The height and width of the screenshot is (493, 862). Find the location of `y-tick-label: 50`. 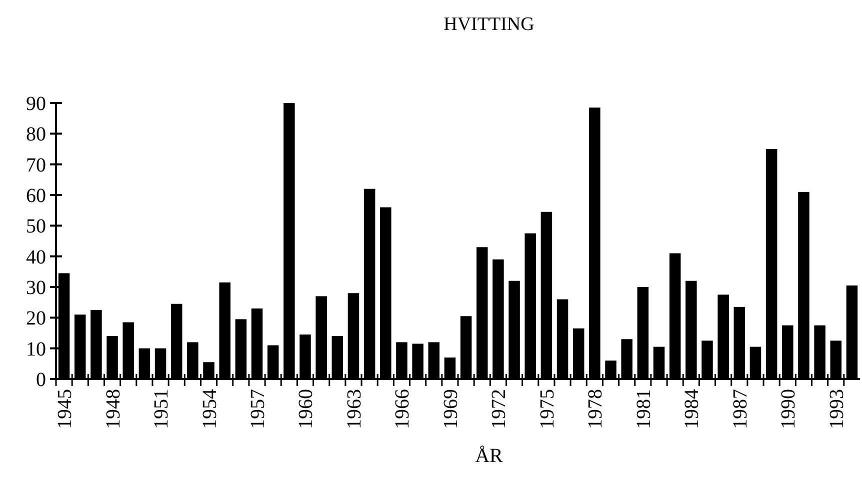

y-tick-label: 50 is located at coordinates (36, 227).